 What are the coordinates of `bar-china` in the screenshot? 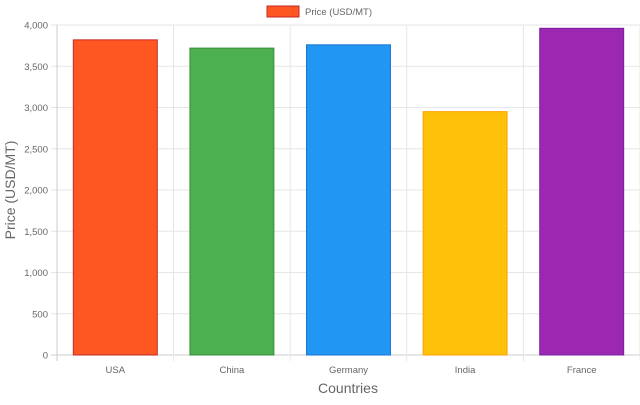 It's located at (232, 201).